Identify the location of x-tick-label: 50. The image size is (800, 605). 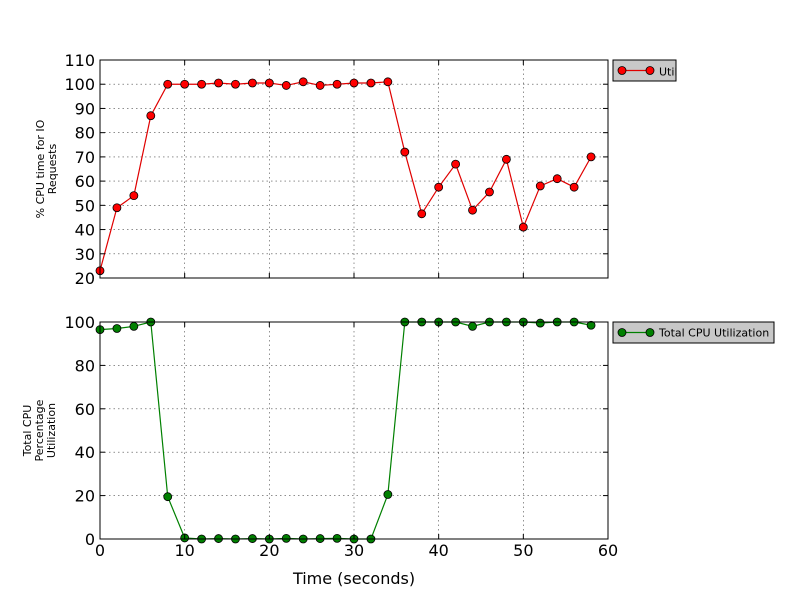
(523, 550).